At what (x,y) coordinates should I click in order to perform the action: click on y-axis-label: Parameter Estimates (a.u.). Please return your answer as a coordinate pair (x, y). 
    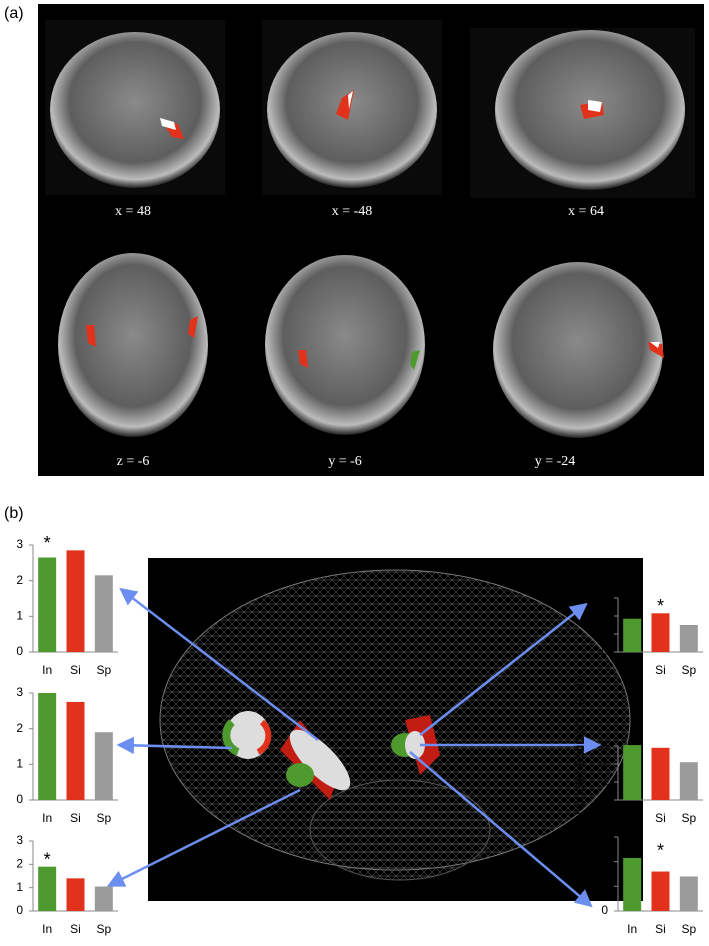
    Looking at the image, I should click on (578, 752).